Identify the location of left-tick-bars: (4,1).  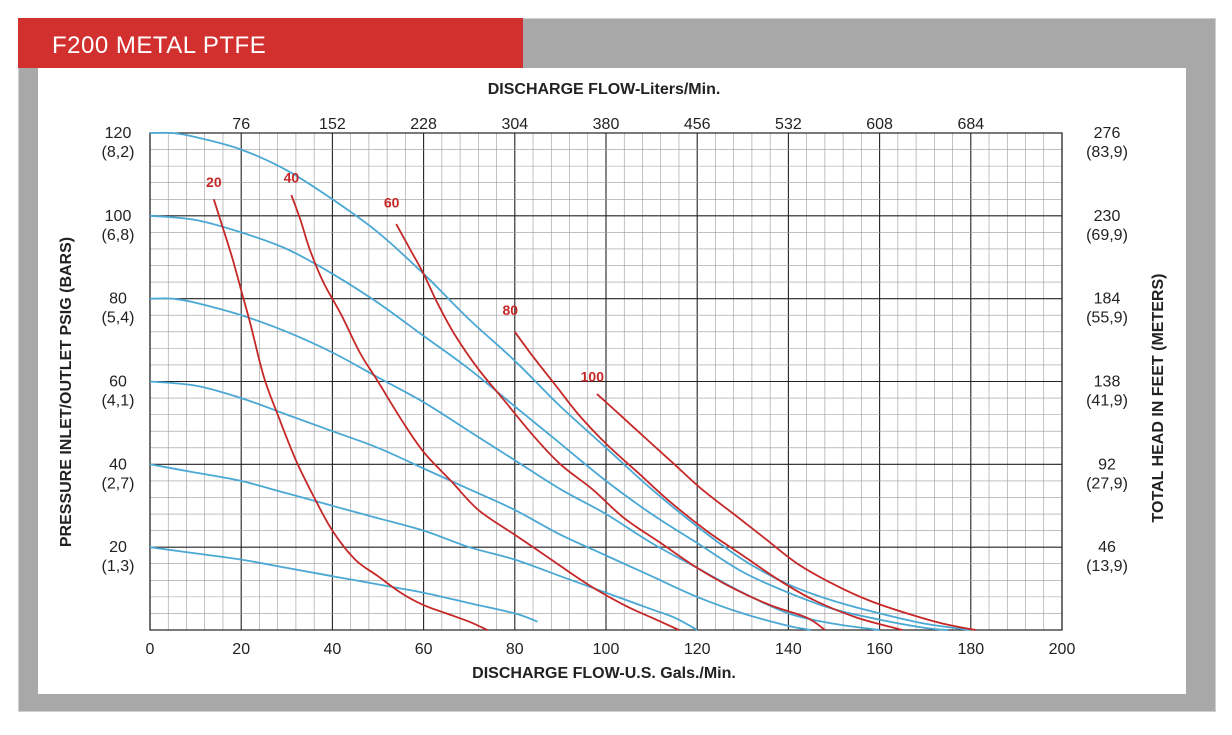
(118, 401).